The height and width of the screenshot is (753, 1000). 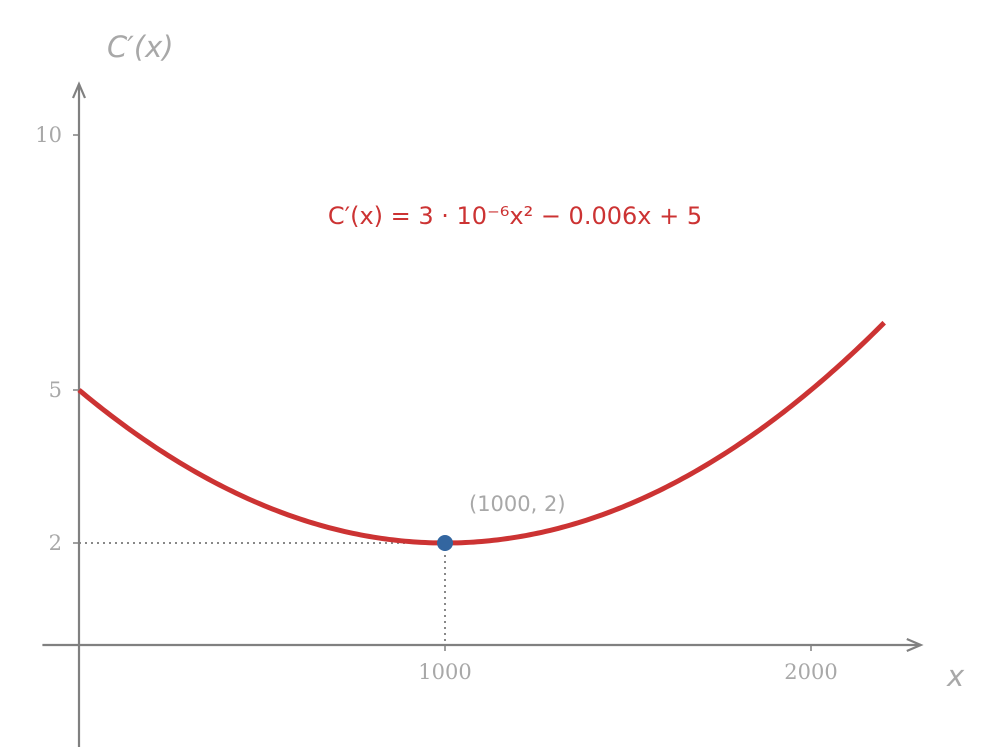 What do you see at coordinates (48, 135) in the screenshot?
I see `y-tick-label: 10` at bounding box center [48, 135].